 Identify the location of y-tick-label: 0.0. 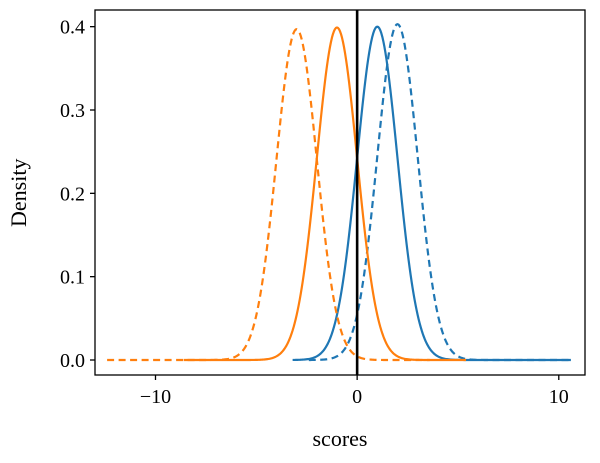
(72, 361).